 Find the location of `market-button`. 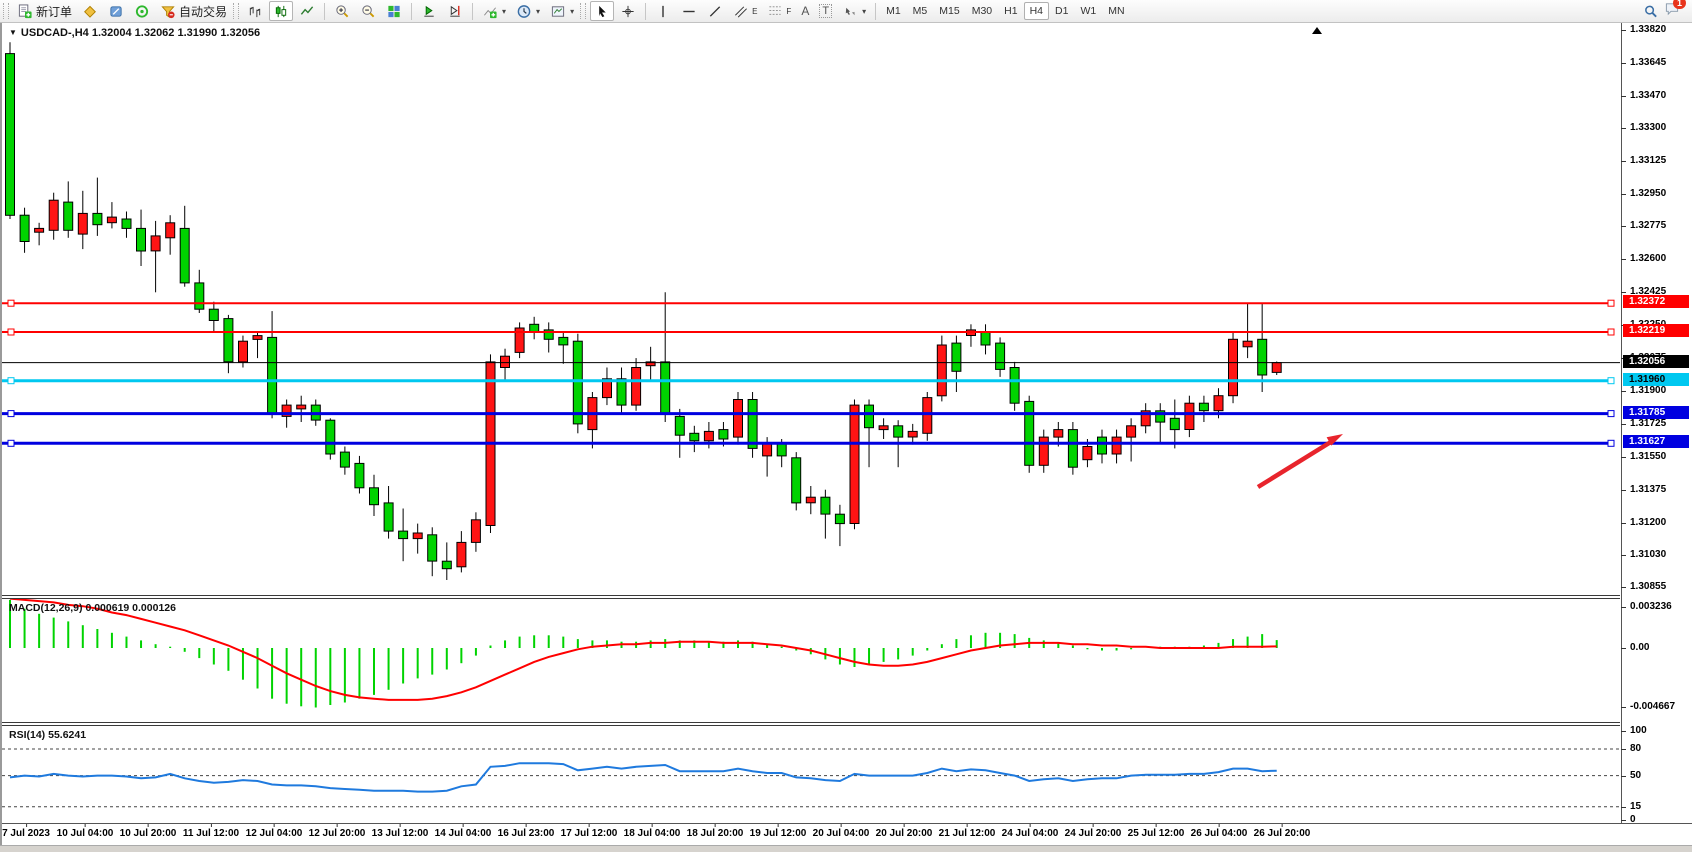

market-button is located at coordinates (90, 11).